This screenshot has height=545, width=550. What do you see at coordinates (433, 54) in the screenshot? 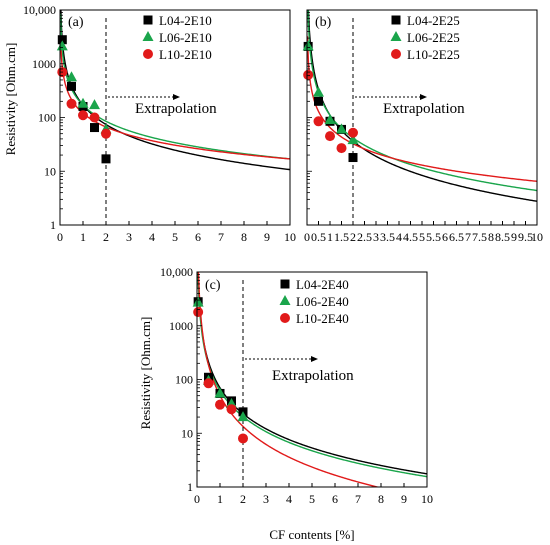
I see `legend-entry: L10-2E25` at bounding box center [433, 54].